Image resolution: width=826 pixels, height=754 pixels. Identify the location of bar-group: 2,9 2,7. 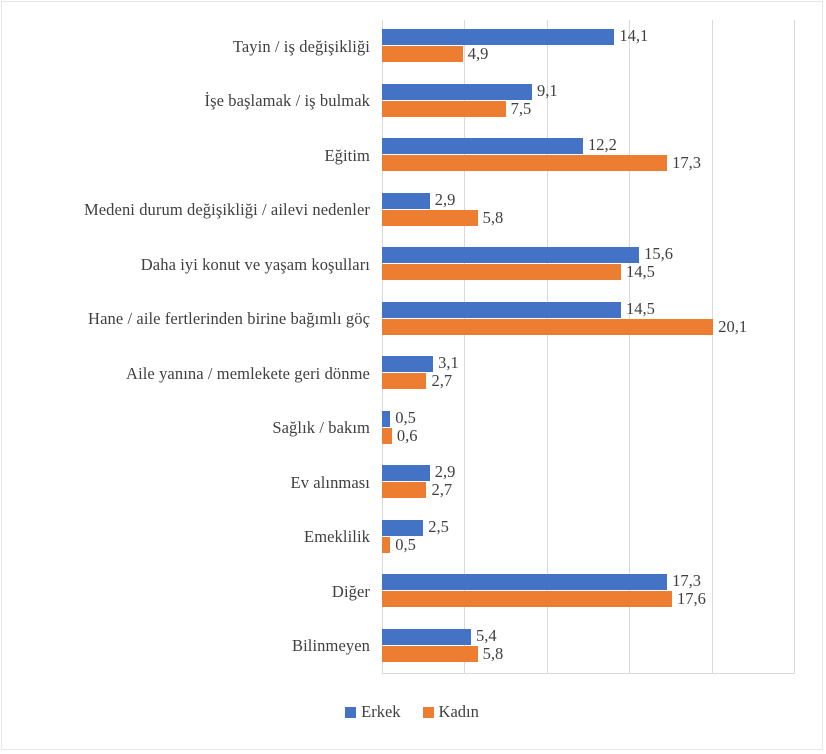
(588, 482).